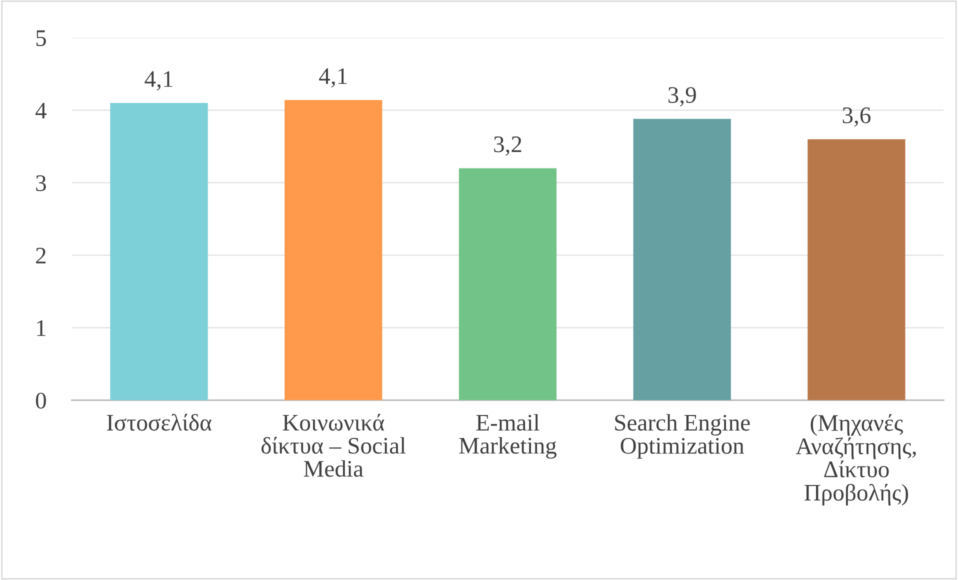 The width and height of the screenshot is (958, 580). I want to click on x-tick-label: Search Engine Optimization, so click(682, 436).